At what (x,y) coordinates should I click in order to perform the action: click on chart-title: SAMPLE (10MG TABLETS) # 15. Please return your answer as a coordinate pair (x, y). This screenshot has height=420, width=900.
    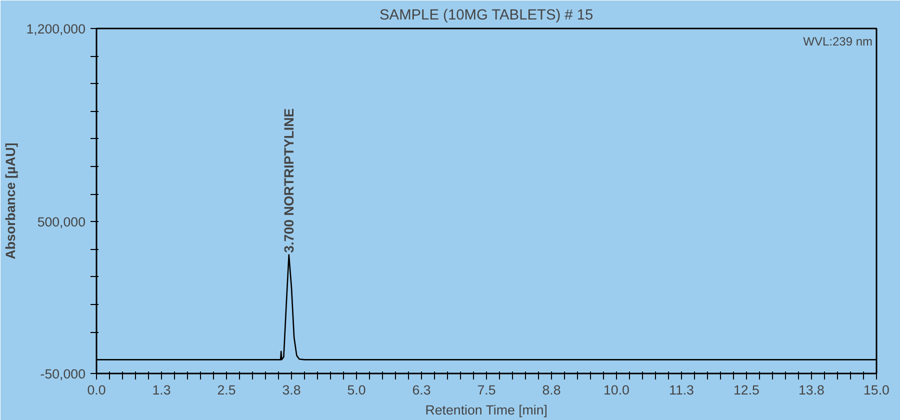
    Looking at the image, I should click on (487, 16).